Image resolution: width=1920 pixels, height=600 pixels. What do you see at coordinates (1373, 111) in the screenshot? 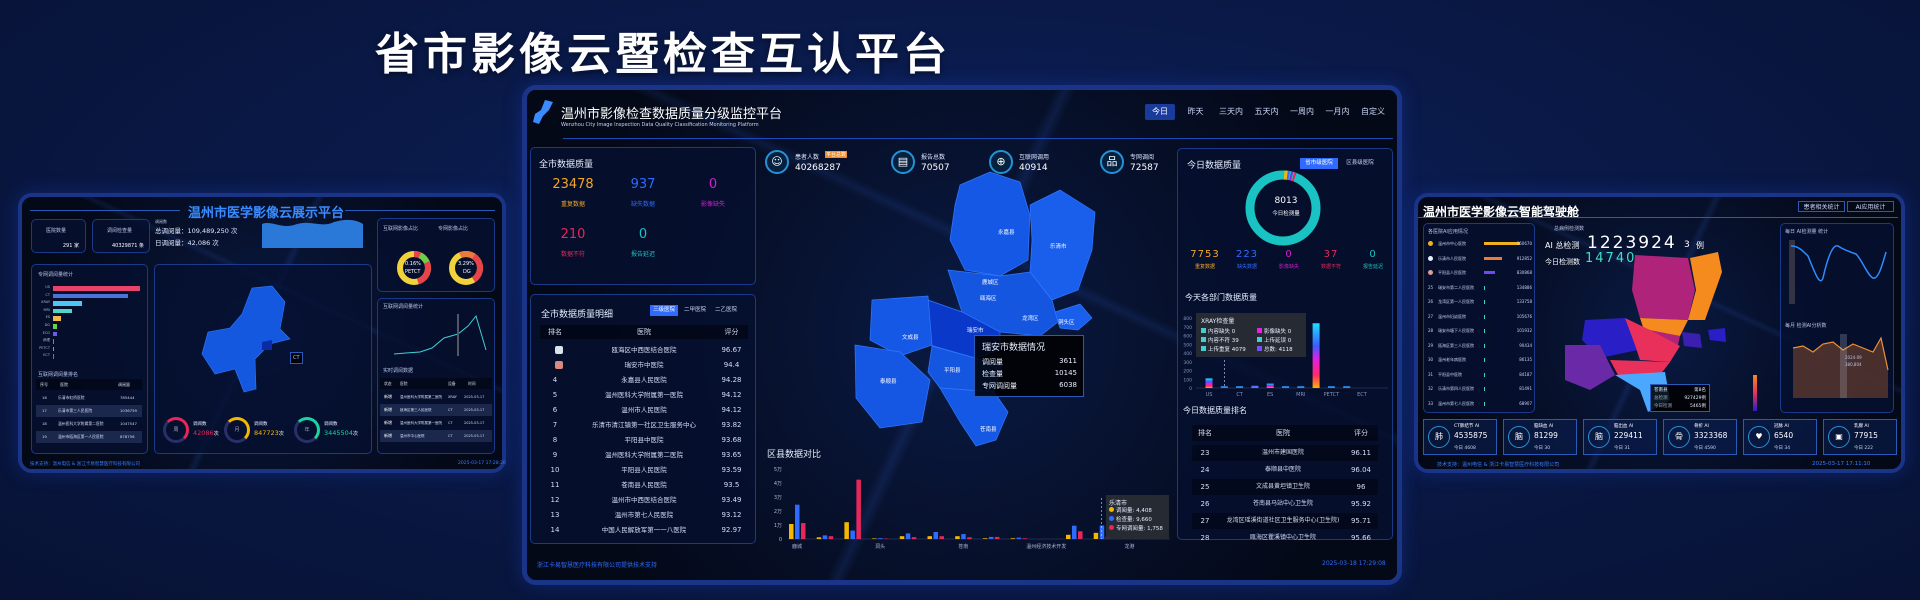
I see `tab-6: 自定义` at bounding box center [1373, 111].